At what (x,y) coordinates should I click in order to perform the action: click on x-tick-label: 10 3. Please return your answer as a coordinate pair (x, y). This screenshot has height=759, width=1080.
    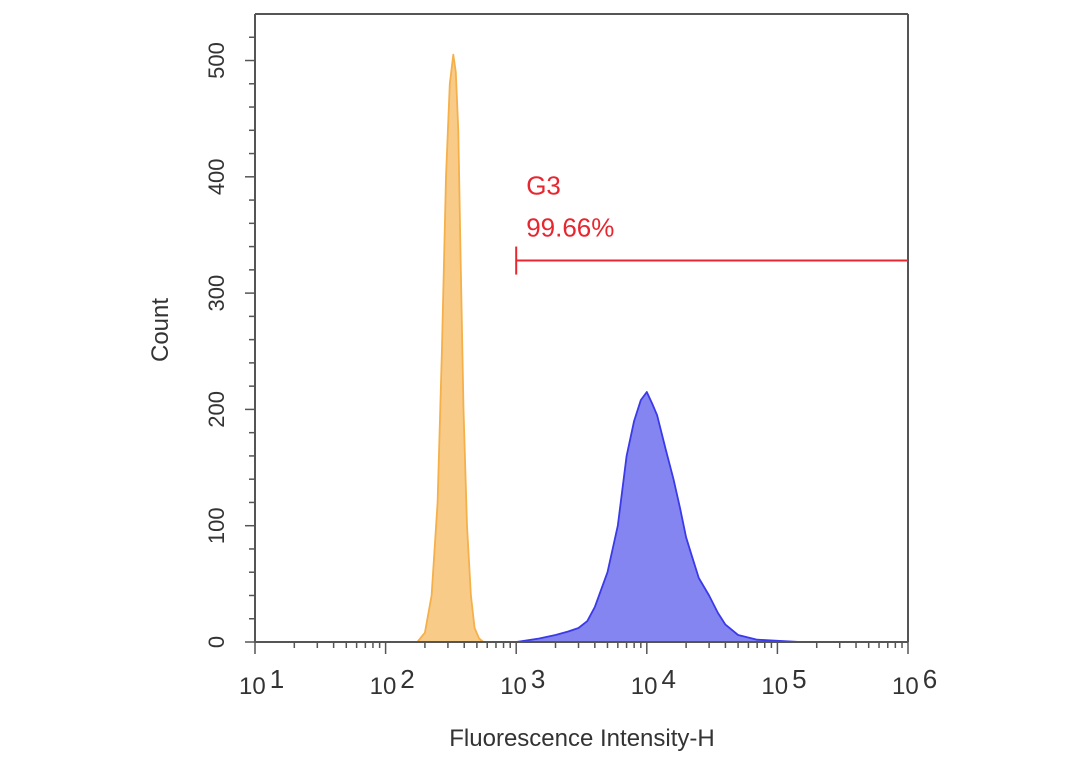
    Looking at the image, I should click on (522, 682).